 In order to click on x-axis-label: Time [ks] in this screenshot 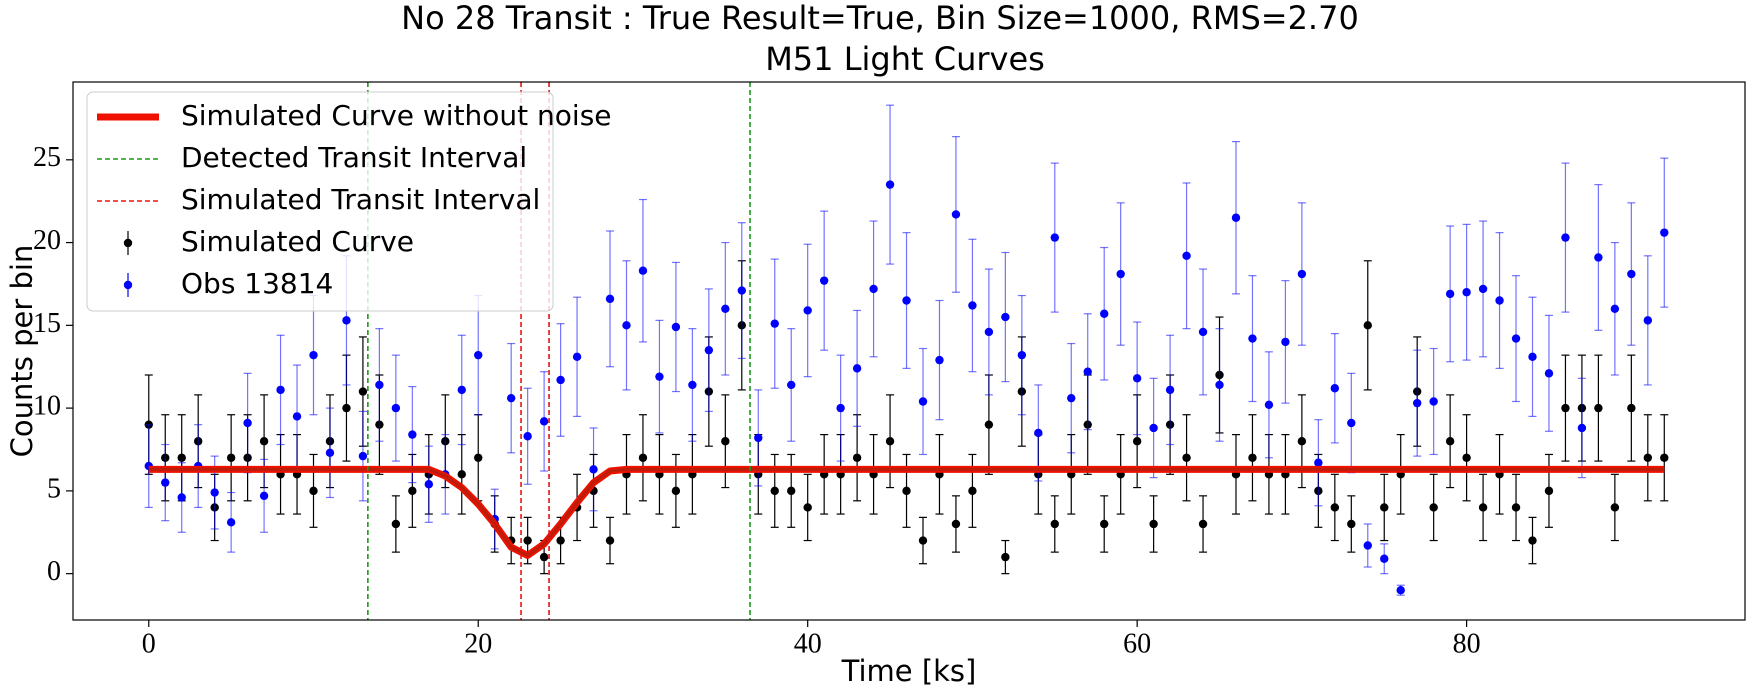, I will do `click(909, 671)`.